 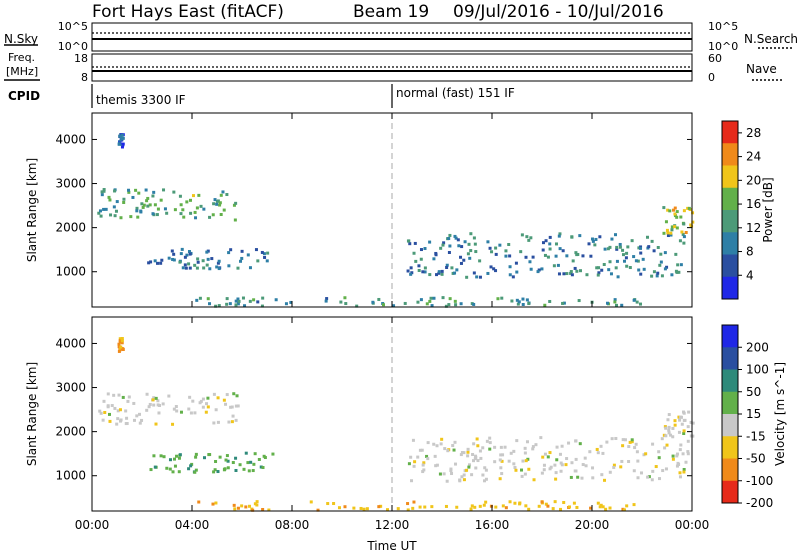 What do you see at coordinates (761, 69) in the screenshot?
I see `nave-label: Nave` at bounding box center [761, 69].